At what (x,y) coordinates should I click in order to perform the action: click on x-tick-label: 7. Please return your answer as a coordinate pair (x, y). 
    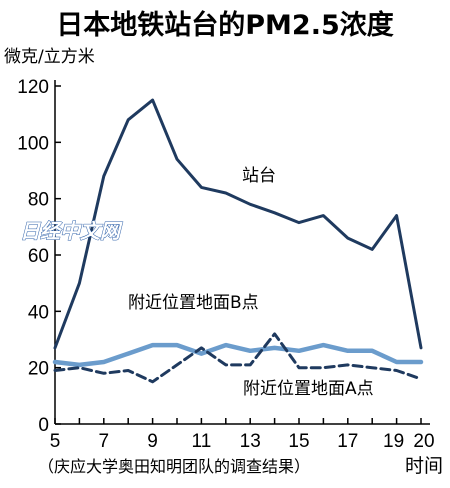
    Looking at the image, I should click on (104, 441).